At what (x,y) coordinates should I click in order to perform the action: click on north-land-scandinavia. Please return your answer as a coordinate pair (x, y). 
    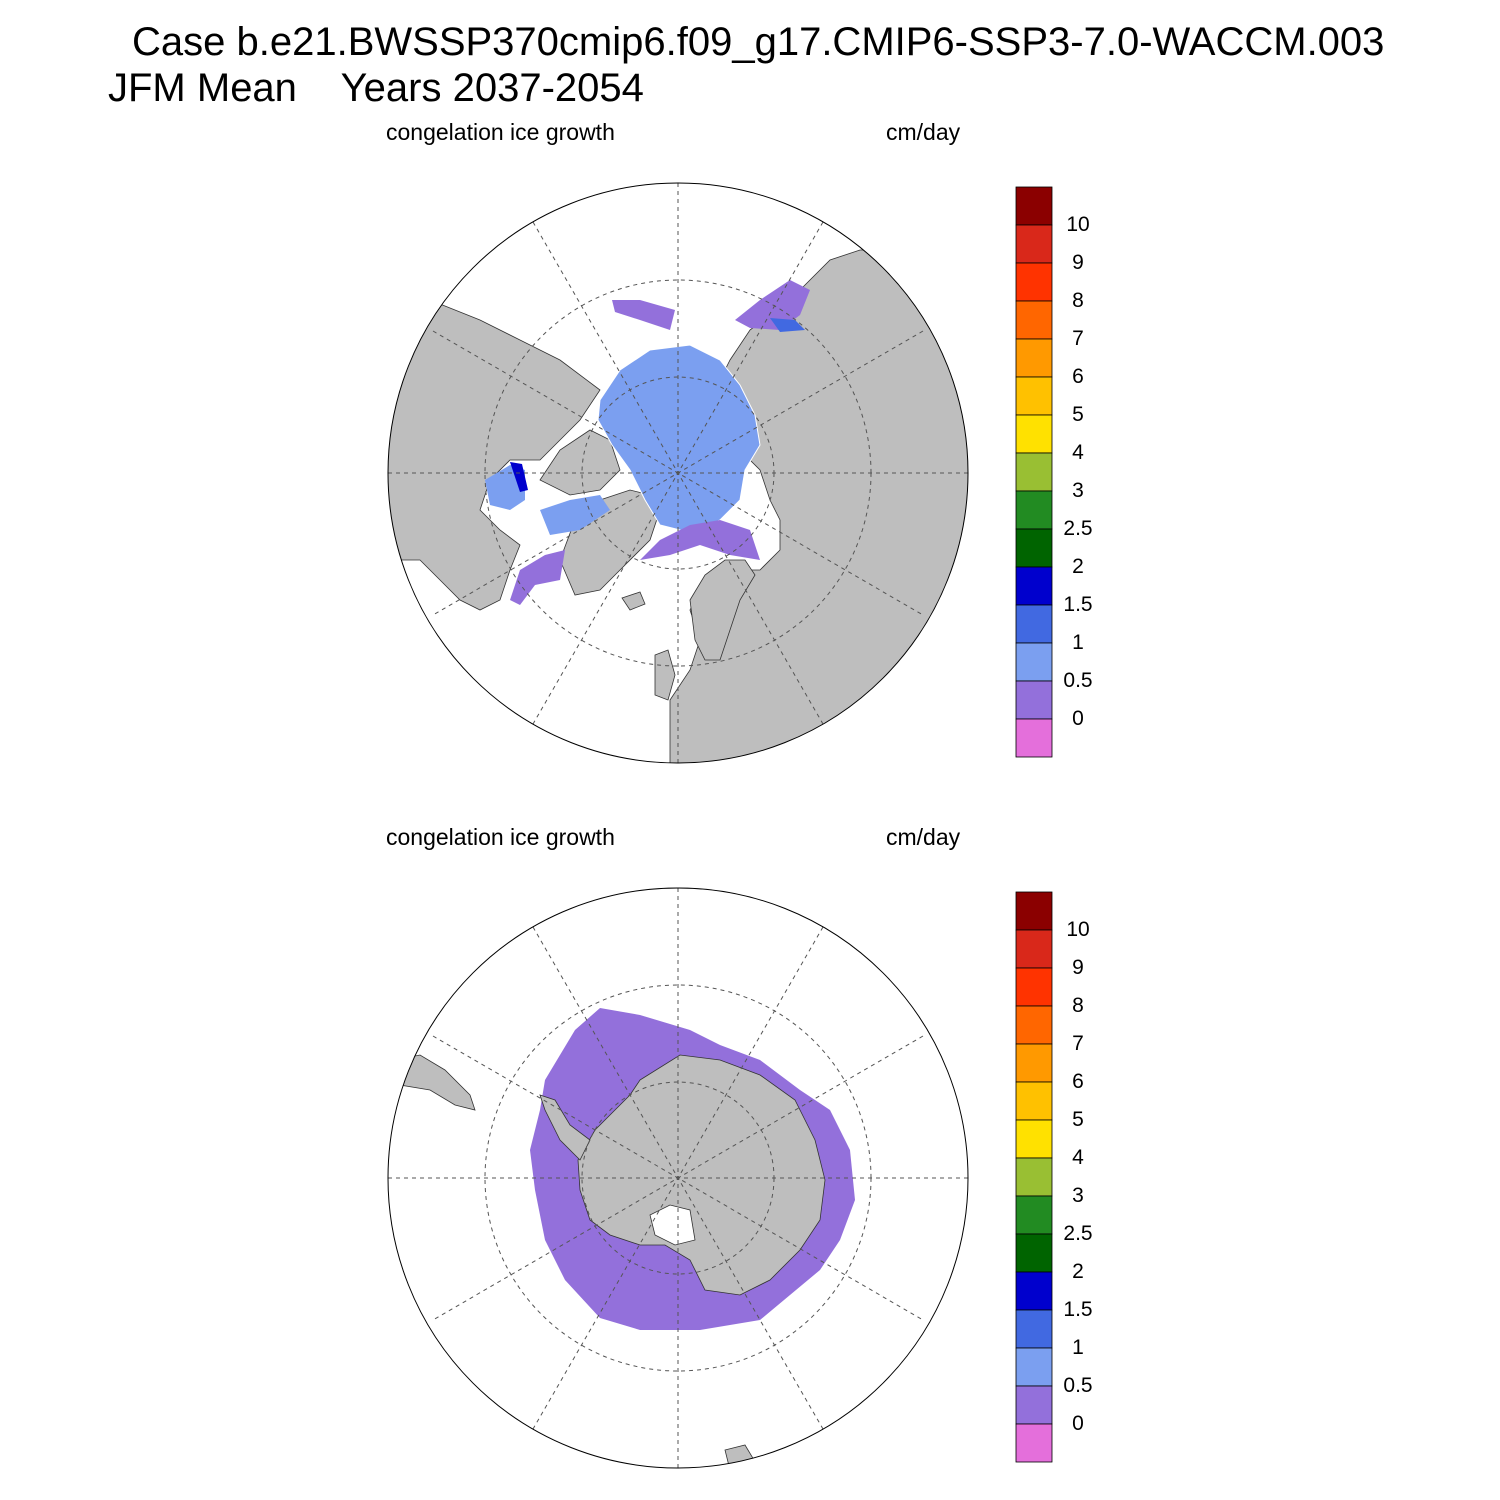
    Looking at the image, I should click on (722, 610).